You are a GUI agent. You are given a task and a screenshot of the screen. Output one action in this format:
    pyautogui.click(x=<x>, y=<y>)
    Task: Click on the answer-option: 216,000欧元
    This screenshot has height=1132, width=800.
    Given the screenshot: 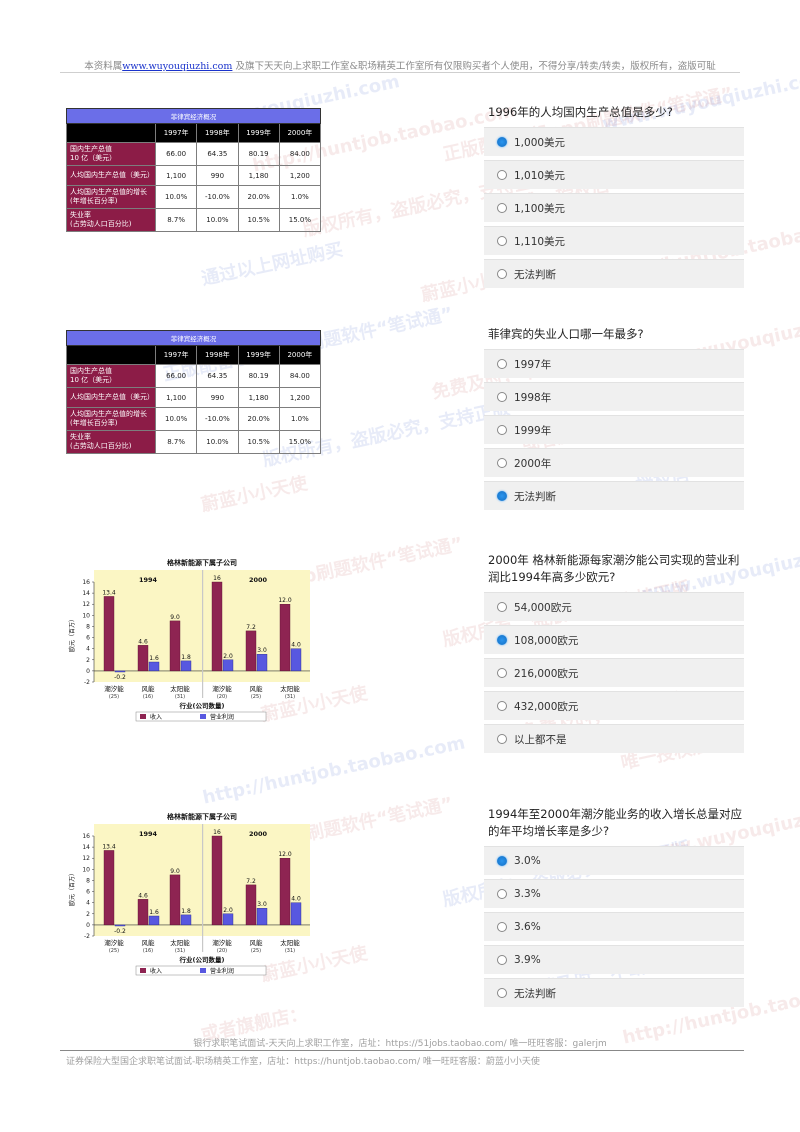 What is the action you would take?
    pyautogui.click(x=614, y=672)
    